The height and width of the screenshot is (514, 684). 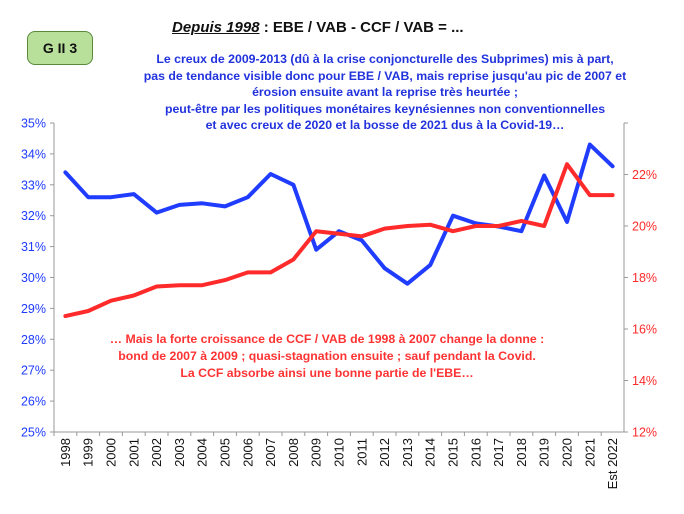 What do you see at coordinates (316, 452) in the screenshot?
I see `x-tick-label: 2009` at bounding box center [316, 452].